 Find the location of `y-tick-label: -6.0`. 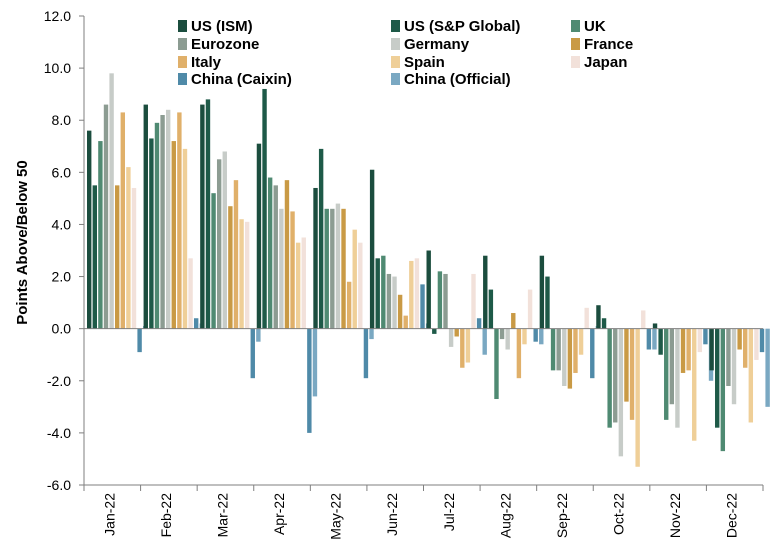

y-tick-label: -6.0 is located at coordinates (59, 485).